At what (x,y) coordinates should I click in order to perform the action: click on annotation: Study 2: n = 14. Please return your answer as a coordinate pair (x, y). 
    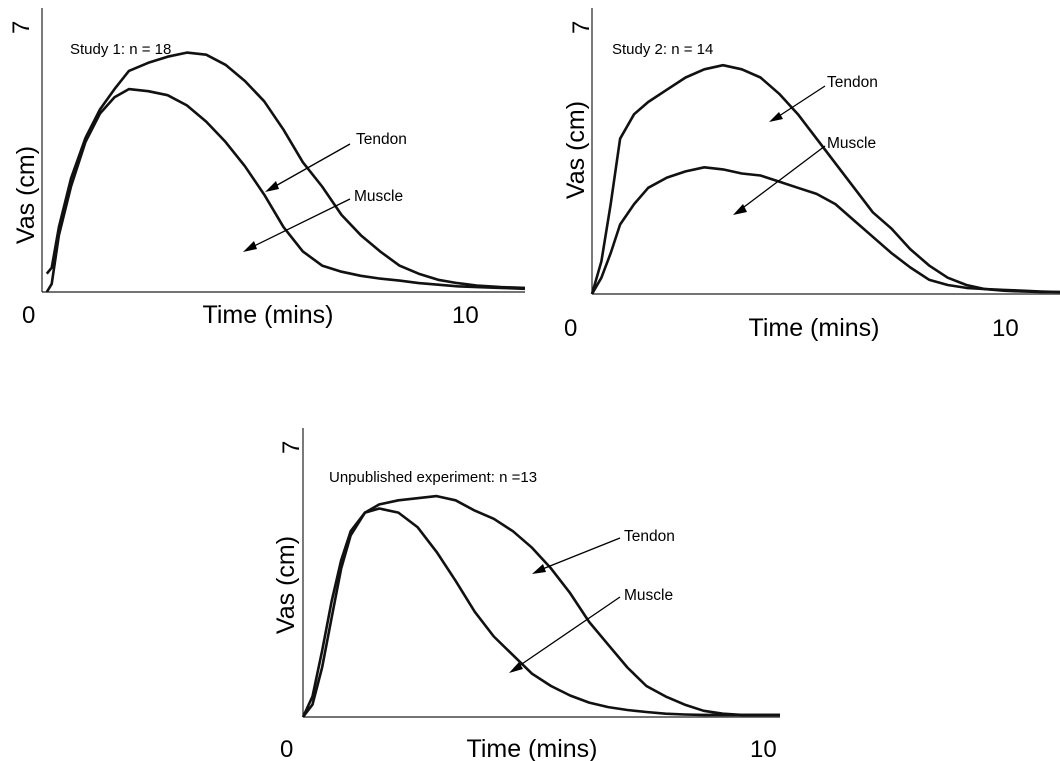
    Looking at the image, I should click on (662, 49).